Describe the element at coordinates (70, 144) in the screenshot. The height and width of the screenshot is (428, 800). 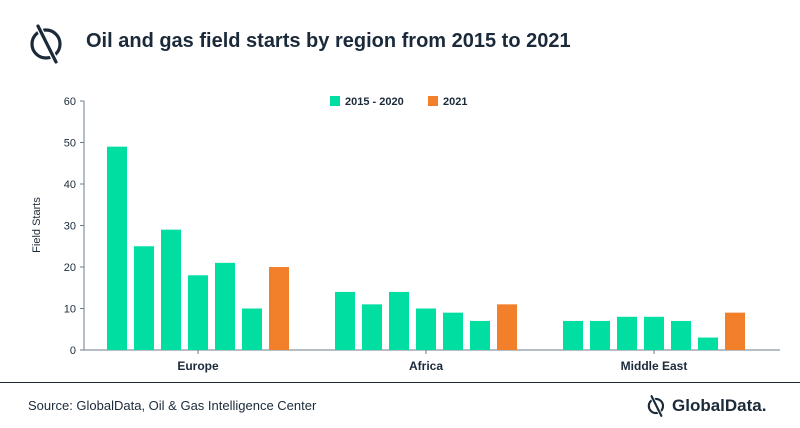
I see `y-tick-label: 50` at that location.